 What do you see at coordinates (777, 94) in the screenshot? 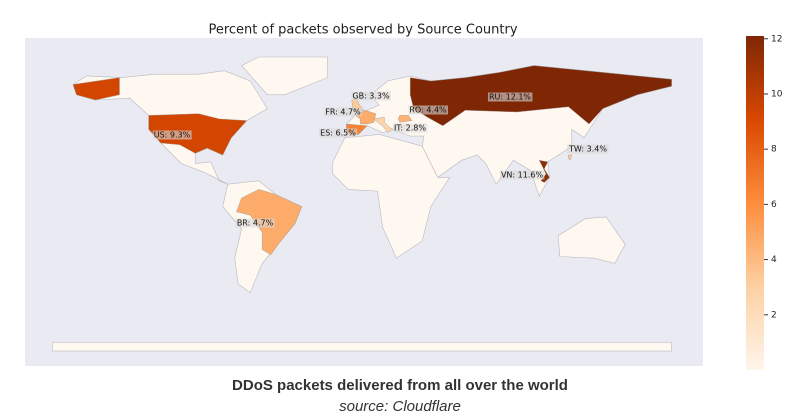
I see `colorbar-tick-label: 10` at bounding box center [777, 94].